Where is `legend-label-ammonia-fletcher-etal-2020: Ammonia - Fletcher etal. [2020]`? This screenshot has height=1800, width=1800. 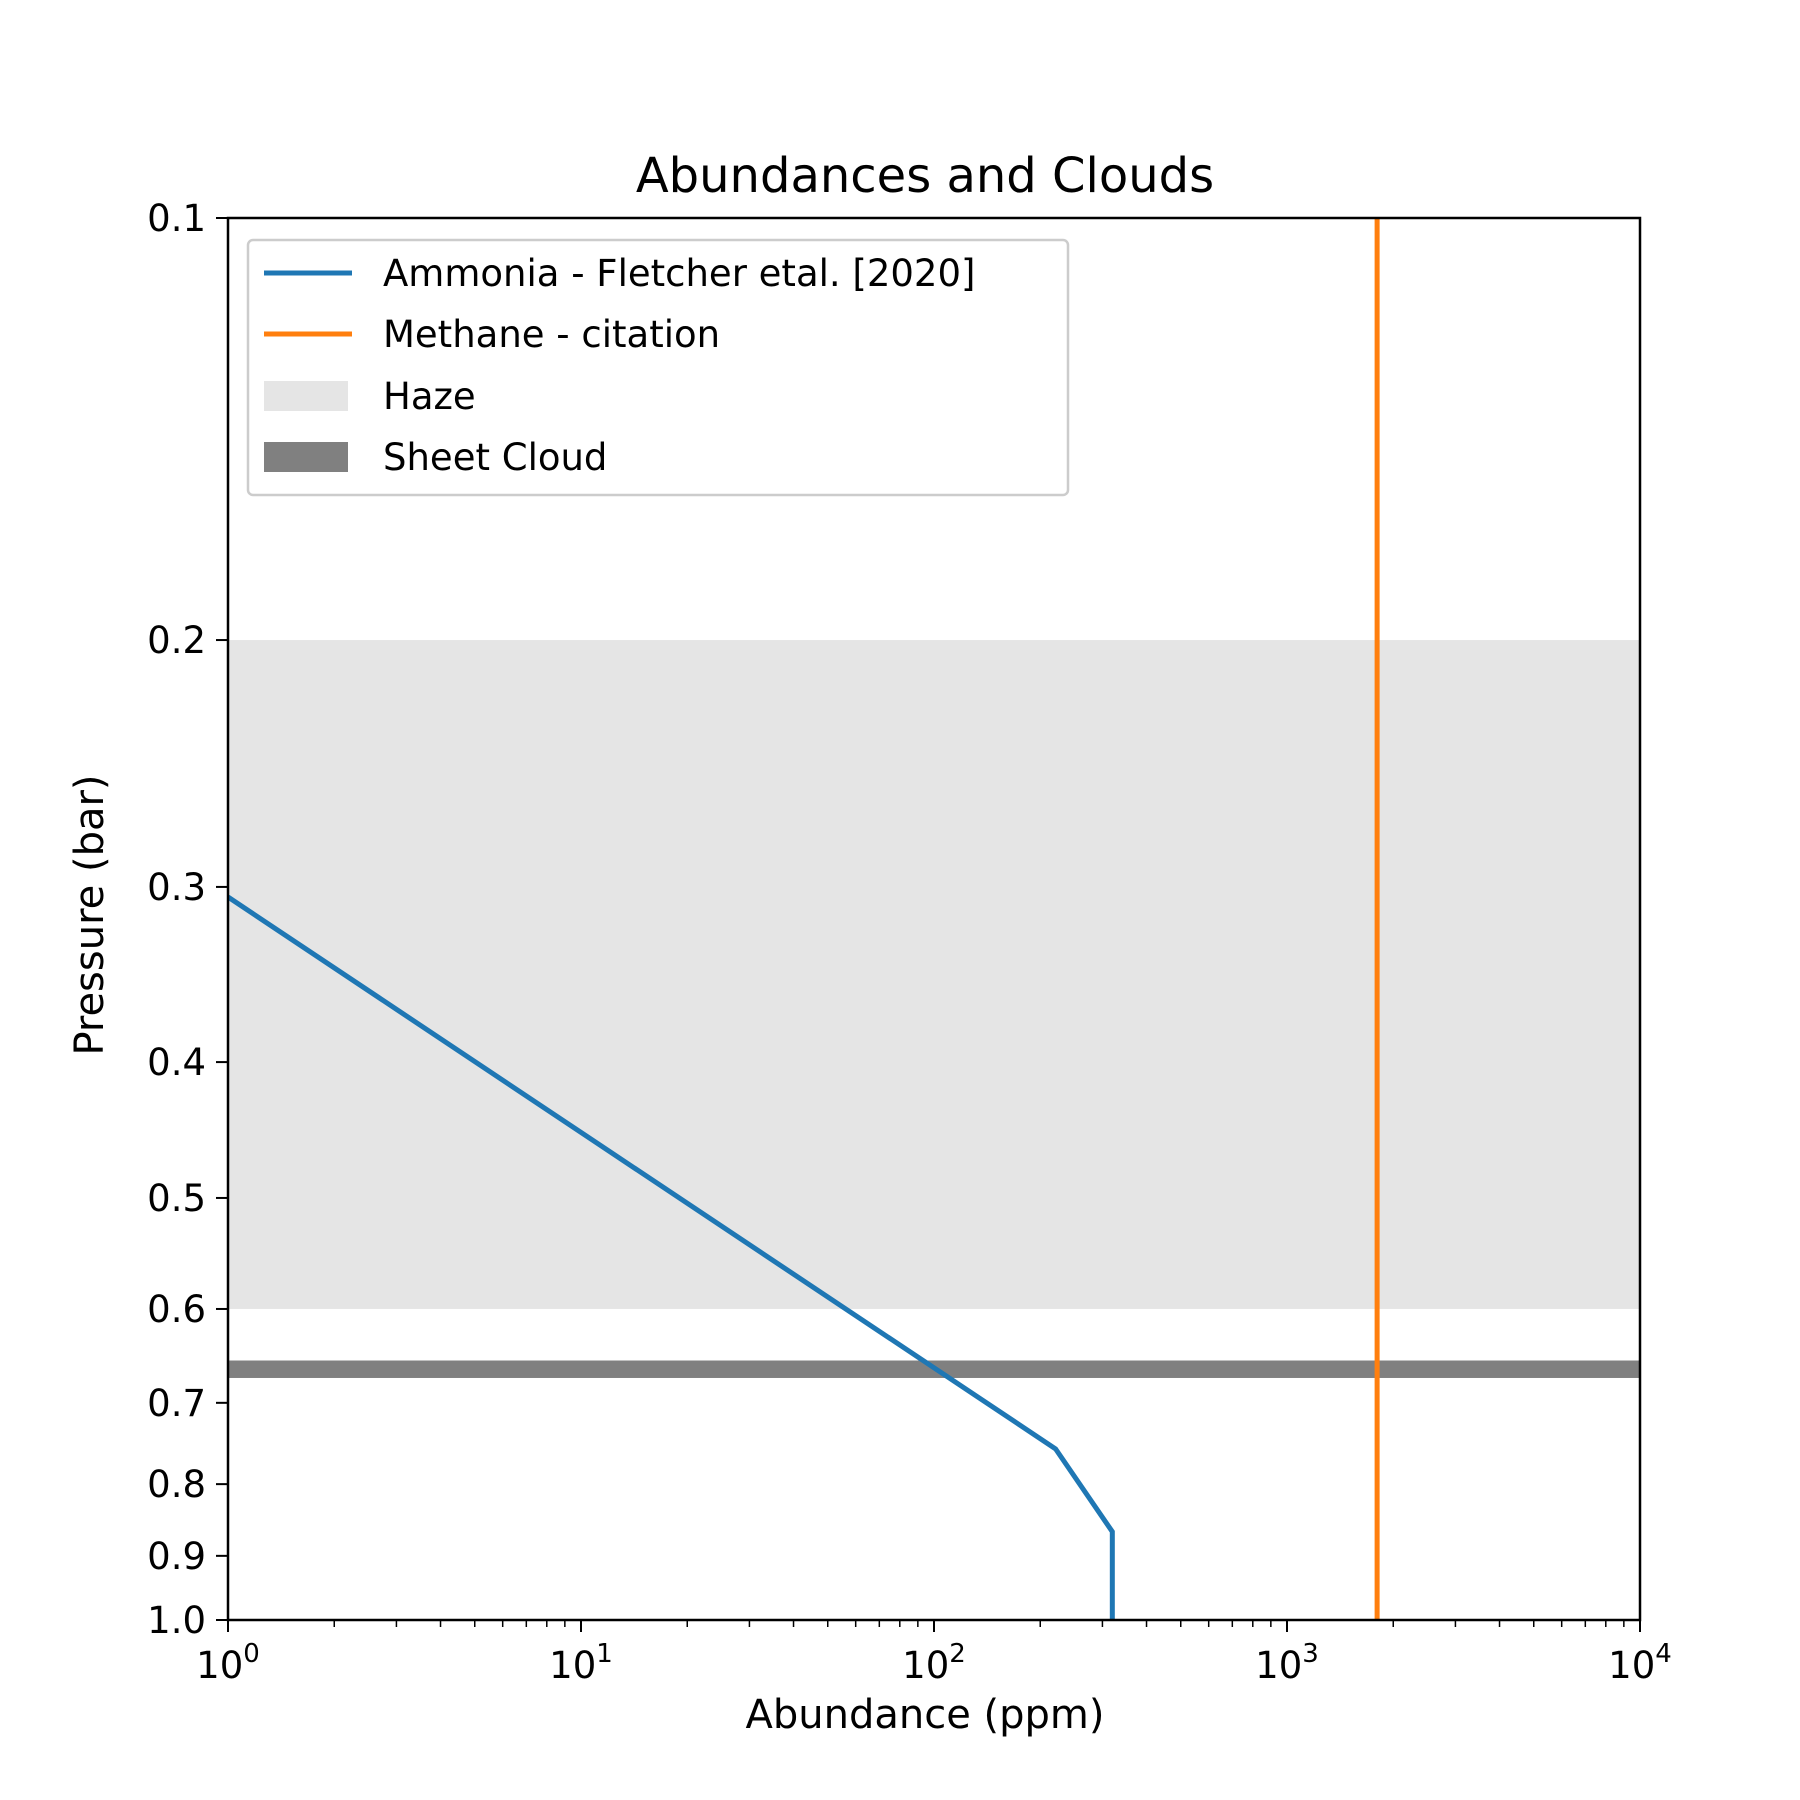
legend-label-ammonia-fletcher-etal-2020: Ammonia - Fletcher etal. [2020] is located at coordinates (679, 273).